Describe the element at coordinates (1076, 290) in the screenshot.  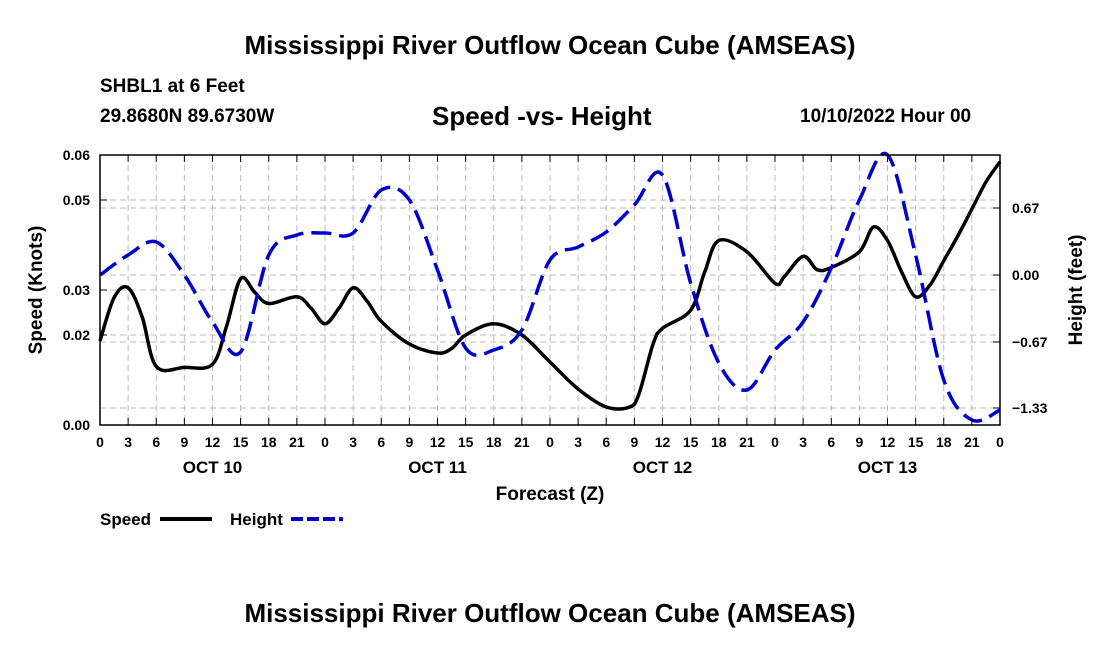
I see `y2-axis-label: Height (feet)` at that location.